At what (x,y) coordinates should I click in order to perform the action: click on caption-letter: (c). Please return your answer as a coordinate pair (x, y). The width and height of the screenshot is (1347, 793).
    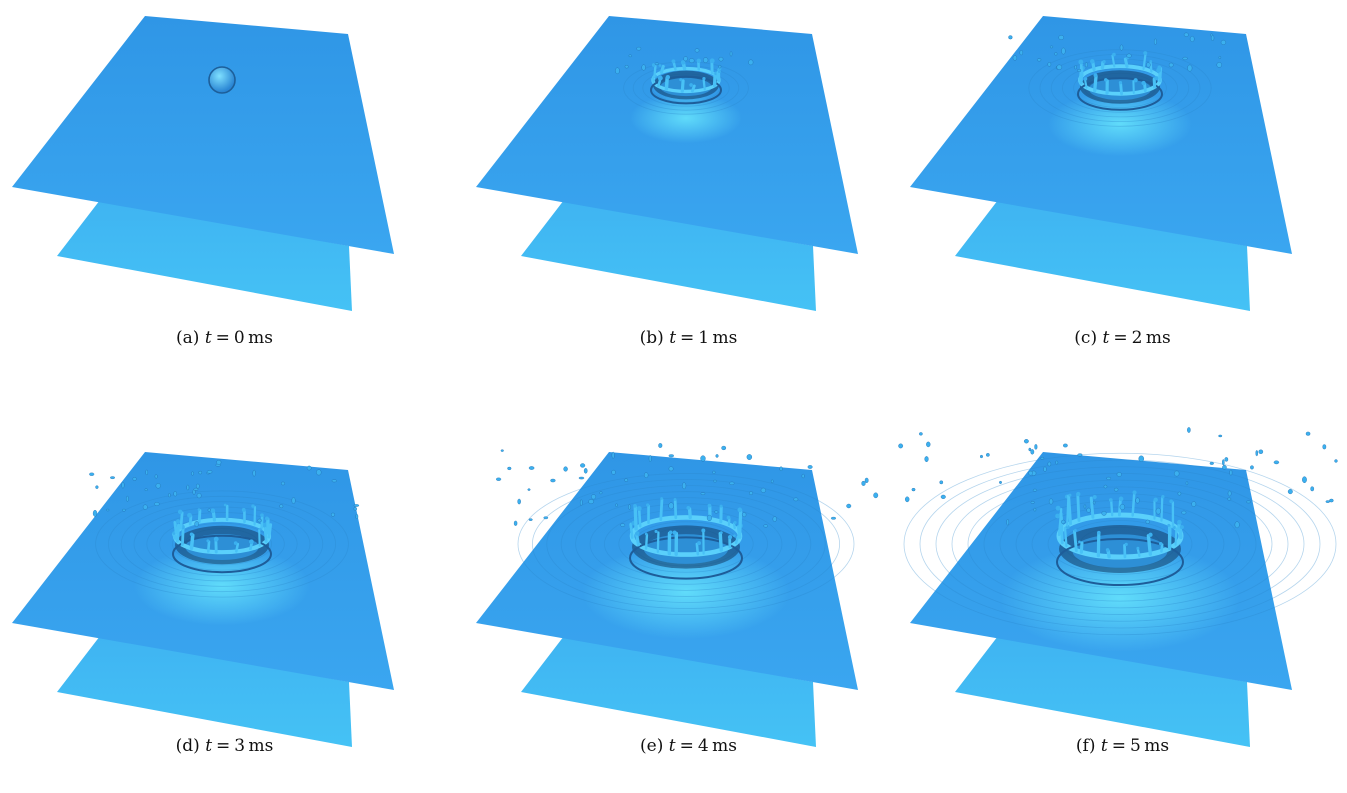
    Looking at the image, I should click on (1086, 338).